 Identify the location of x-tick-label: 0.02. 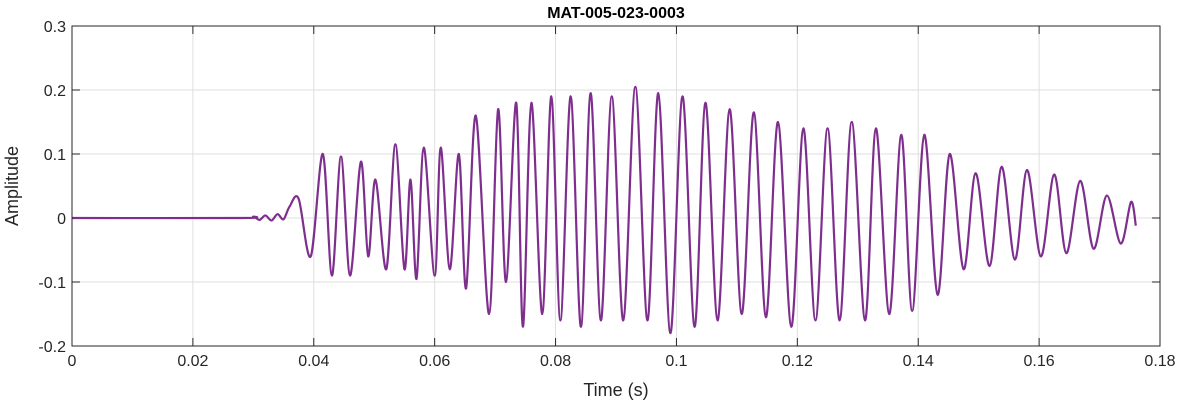
(192, 361).